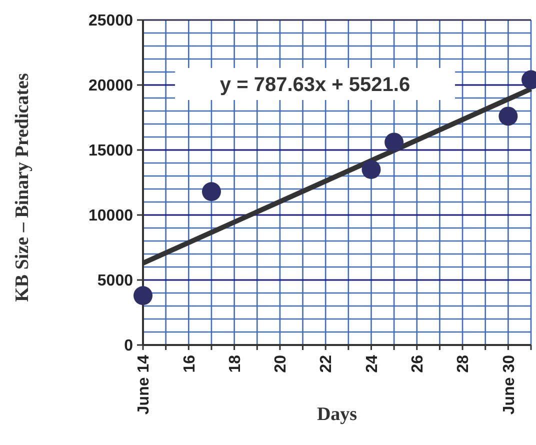  Describe the element at coordinates (315, 85) in the screenshot. I see `annotation: y = 787.63x + 5521.6` at that location.